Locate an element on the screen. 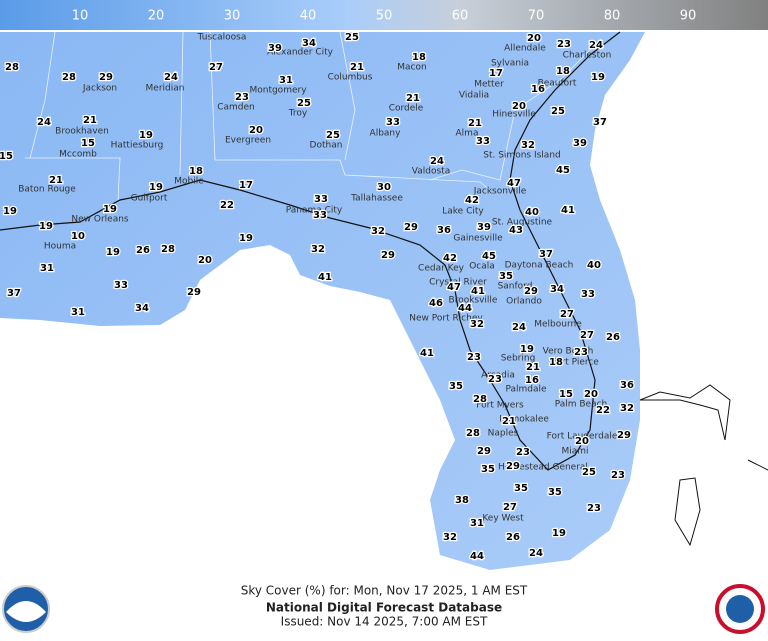 This screenshot has width=768, height=641. city-label: Fort Myers is located at coordinates (500, 406).